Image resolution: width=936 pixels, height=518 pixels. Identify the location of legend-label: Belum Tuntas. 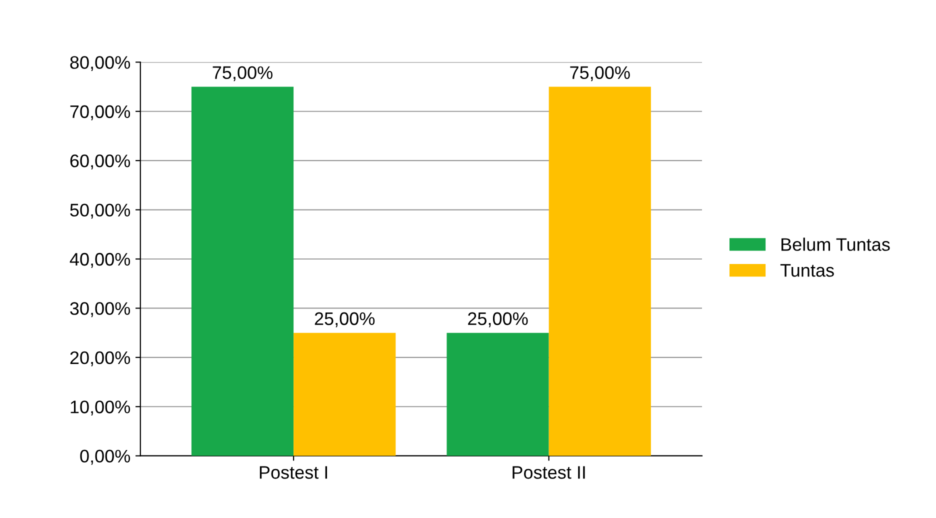
(836, 244).